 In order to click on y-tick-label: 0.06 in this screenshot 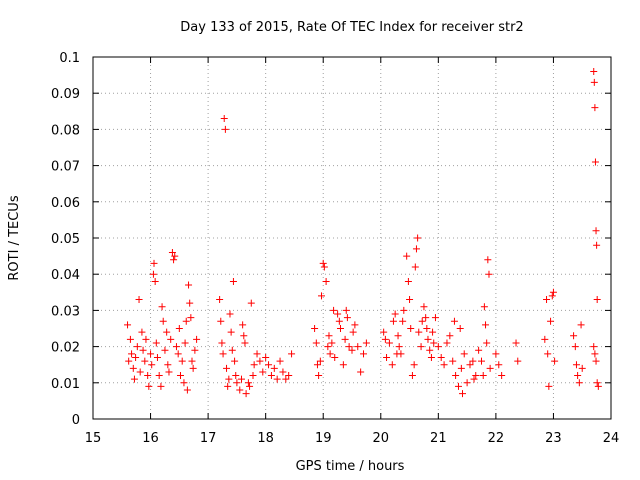, I will do `click(65, 203)`.